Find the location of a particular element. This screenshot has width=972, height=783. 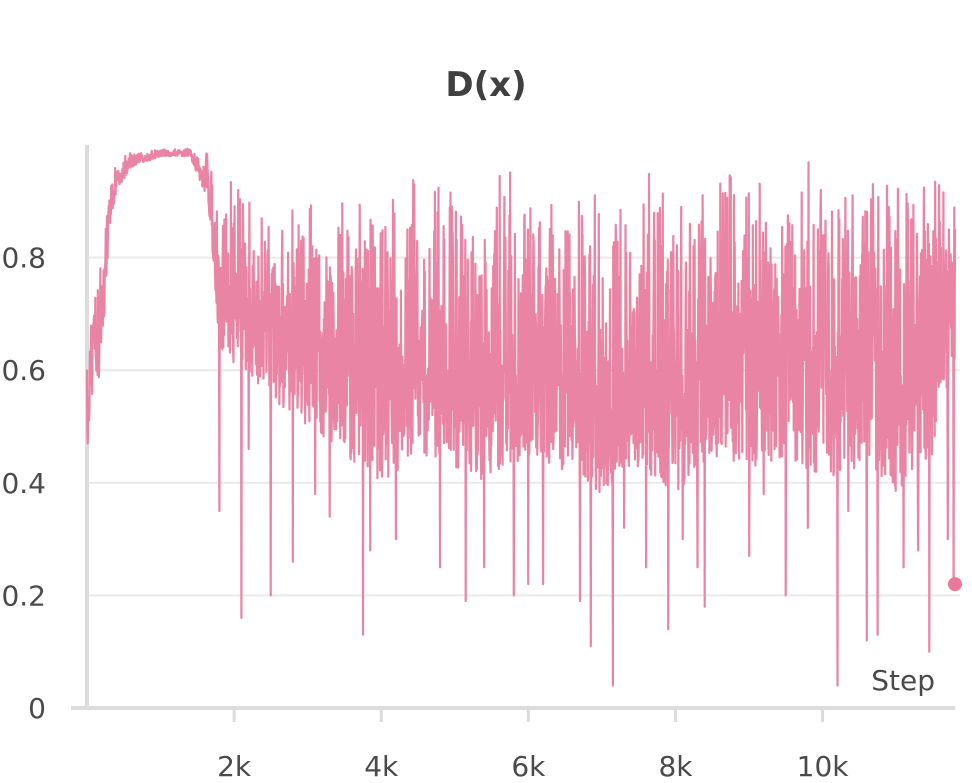

y-tick-label: 0.6 is located at coordinates (23, 370).